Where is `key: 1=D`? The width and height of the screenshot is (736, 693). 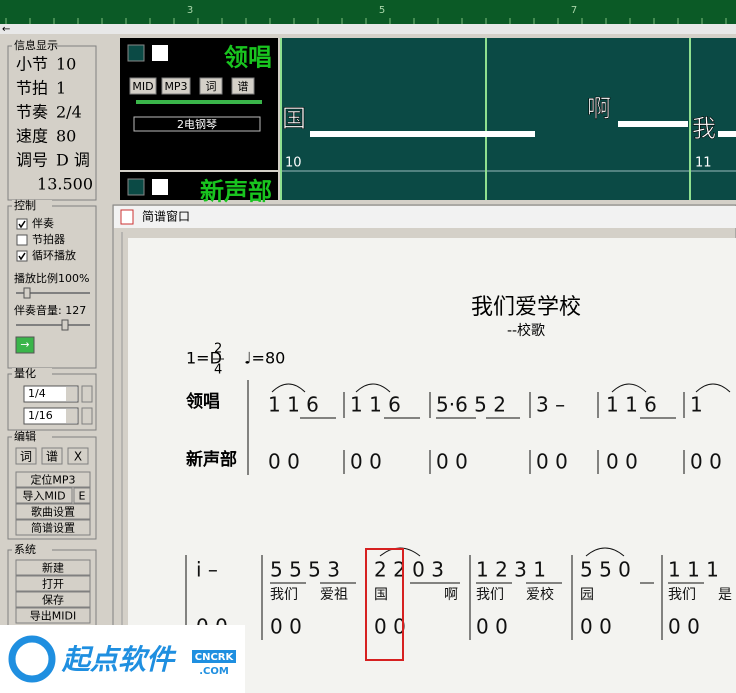
key: 1=D is located at coordinates (204, 358).